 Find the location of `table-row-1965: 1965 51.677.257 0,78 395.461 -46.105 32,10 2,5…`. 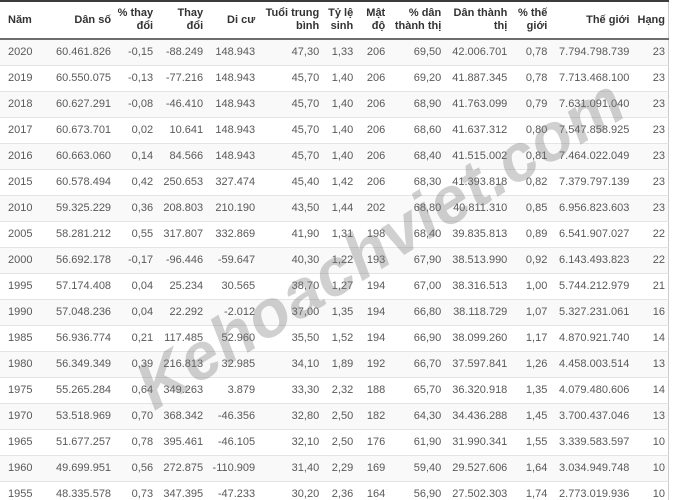

table-row-1965: 1965 51.677.257 0,78 395.461 -46.105 32,10 2,5… is located at coordinates (334, 442).